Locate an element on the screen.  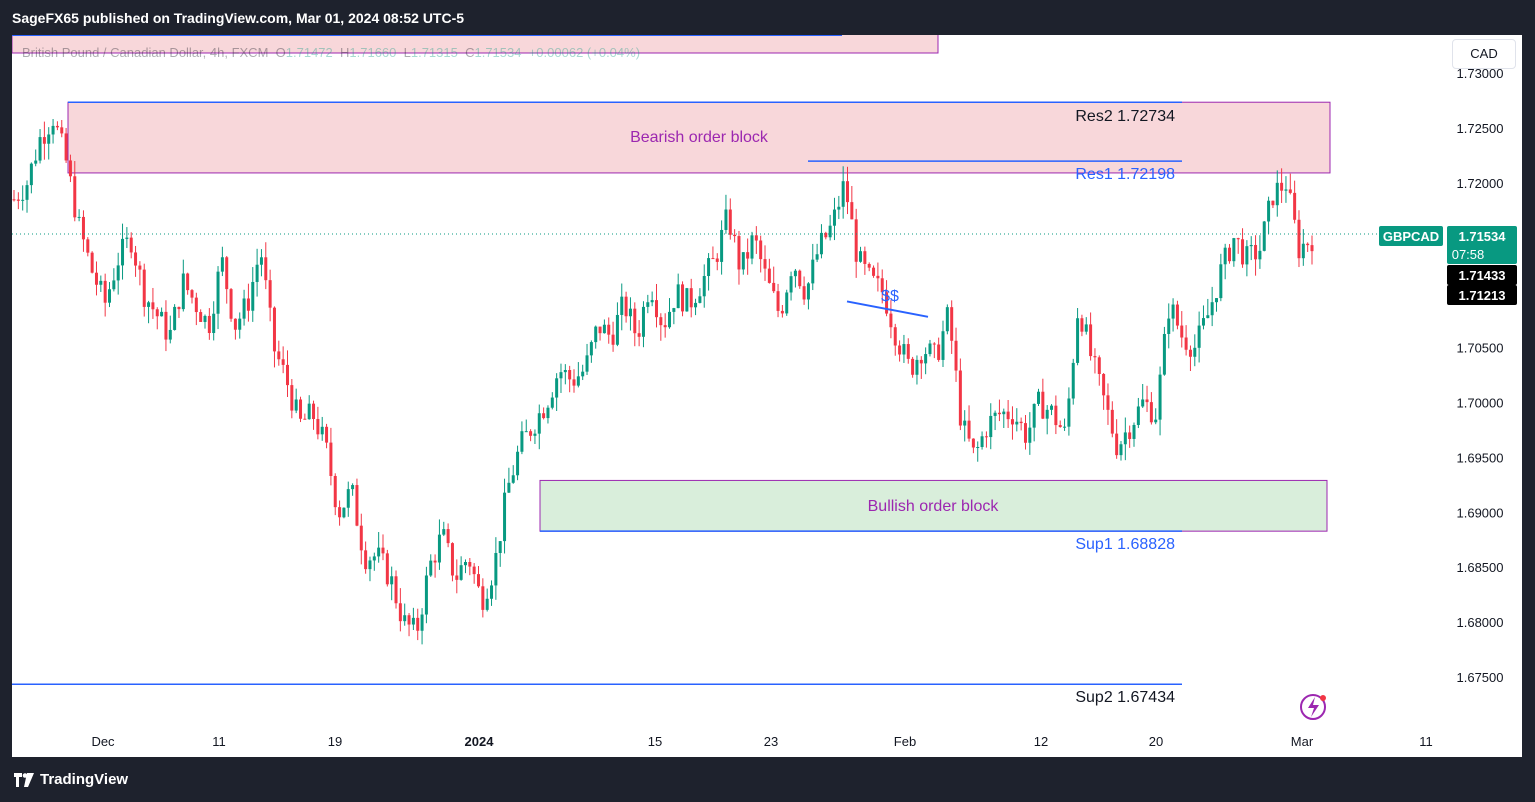
y-tick-label: 1.70000 is located at coordinates (1480, 402).